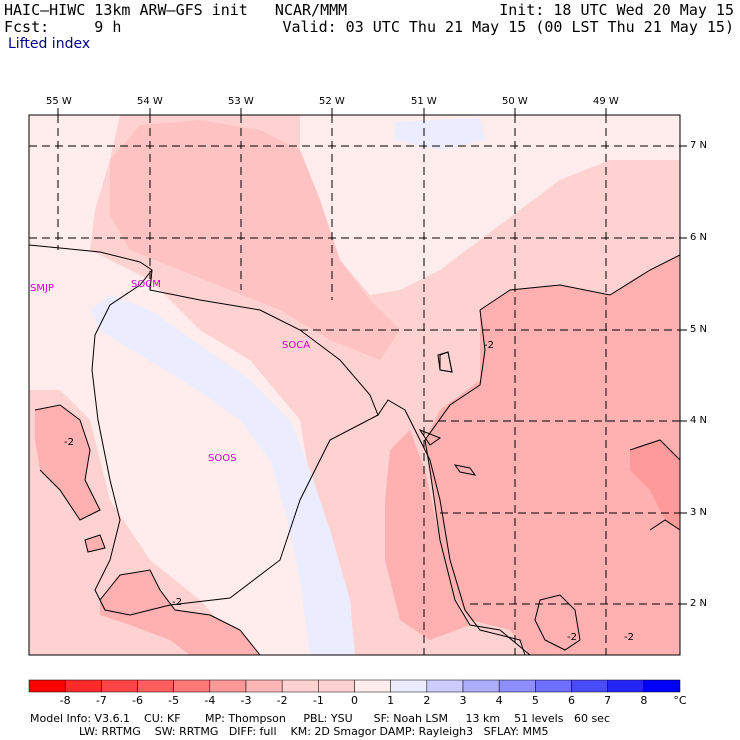  Describe the element at coordinates (174, 700) in the screenshot. I see `colorbar-tick-label: -5` at that location.